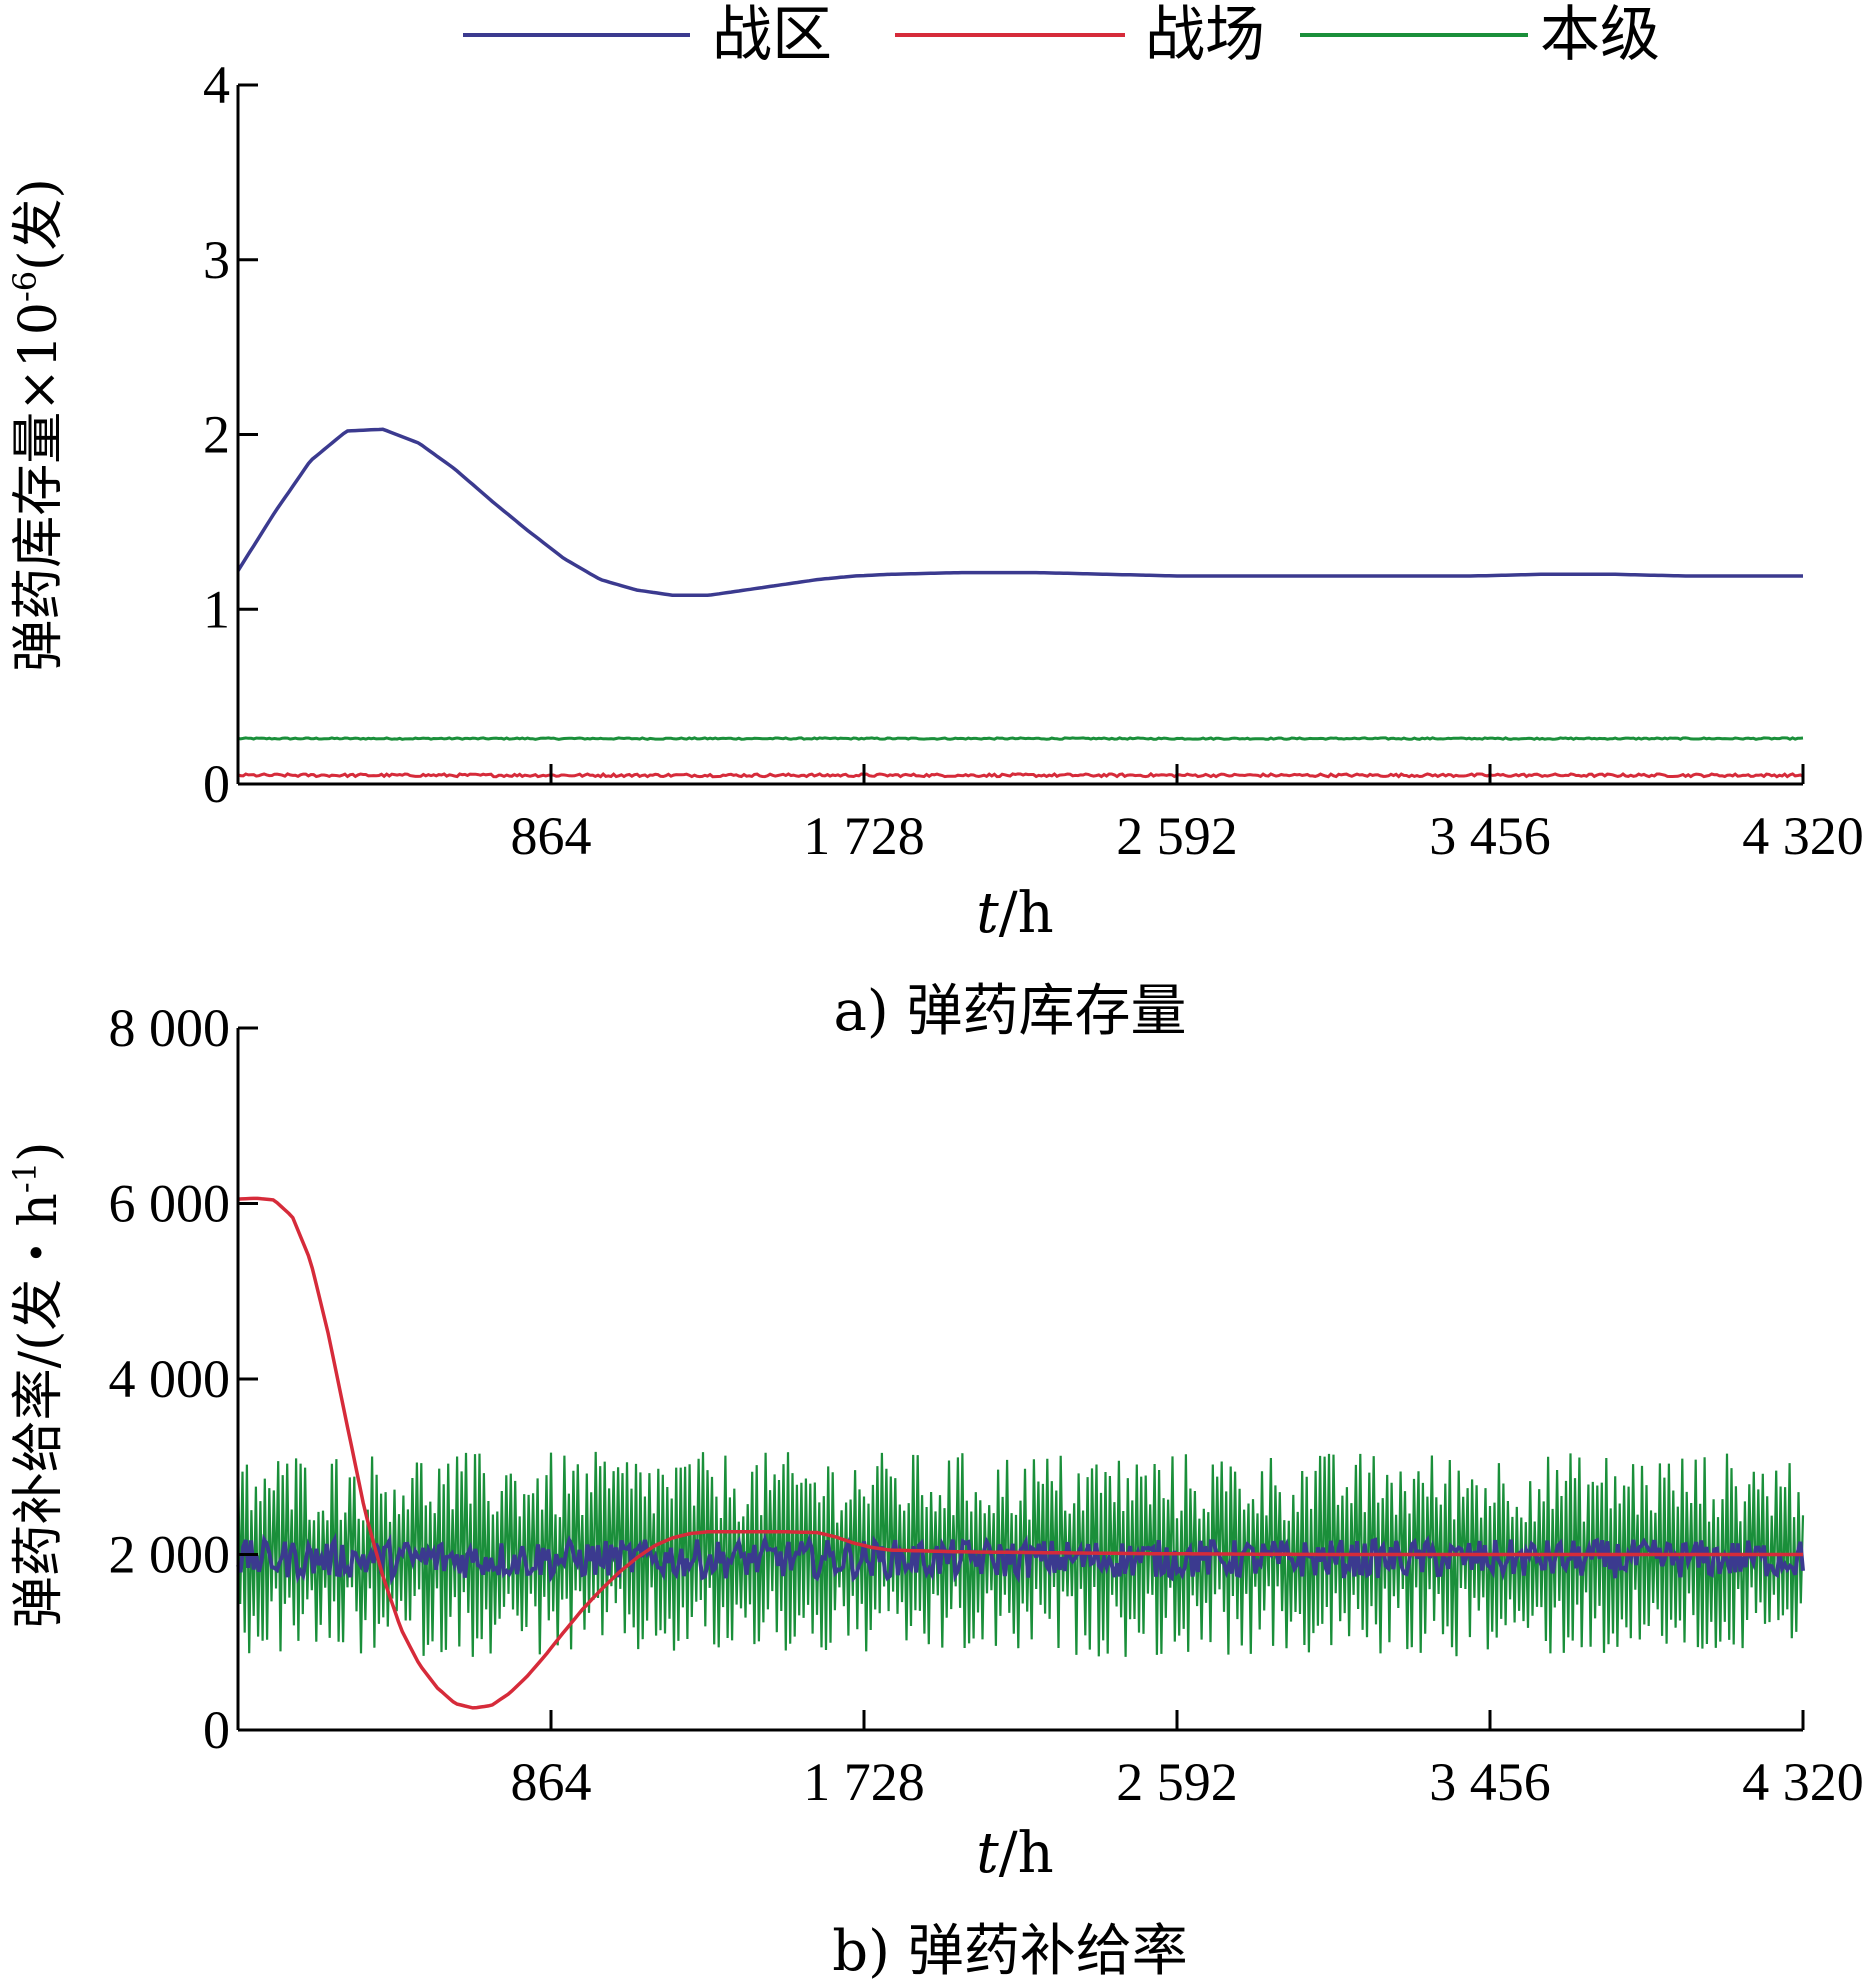 The width and height of the screenshot is (1875, 1983). Describe the element at coordinates (216, 435) in the screenshot. I see `chart-a-y-tick-label: 2` at that location.